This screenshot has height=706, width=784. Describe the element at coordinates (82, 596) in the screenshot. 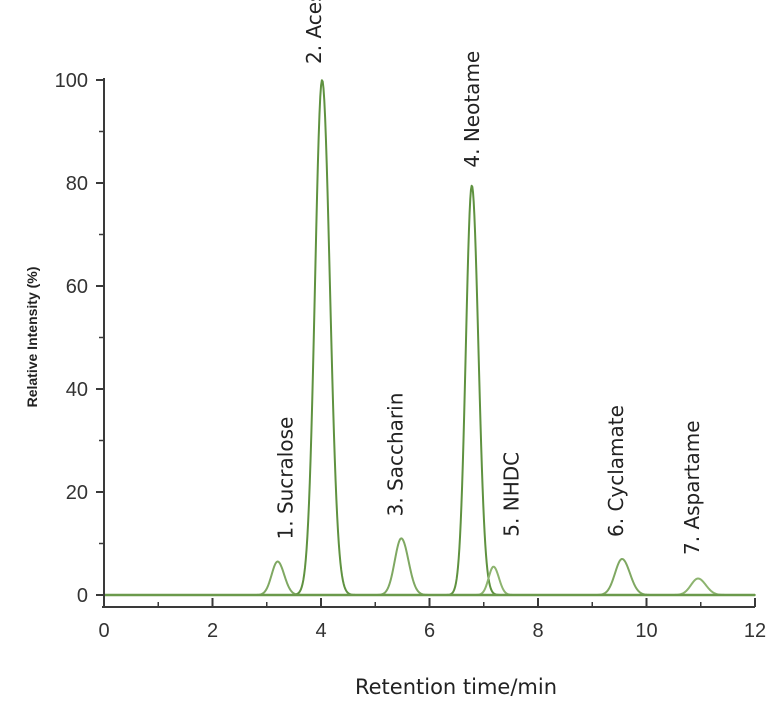

I see `y-tick-label: 0` at that location.